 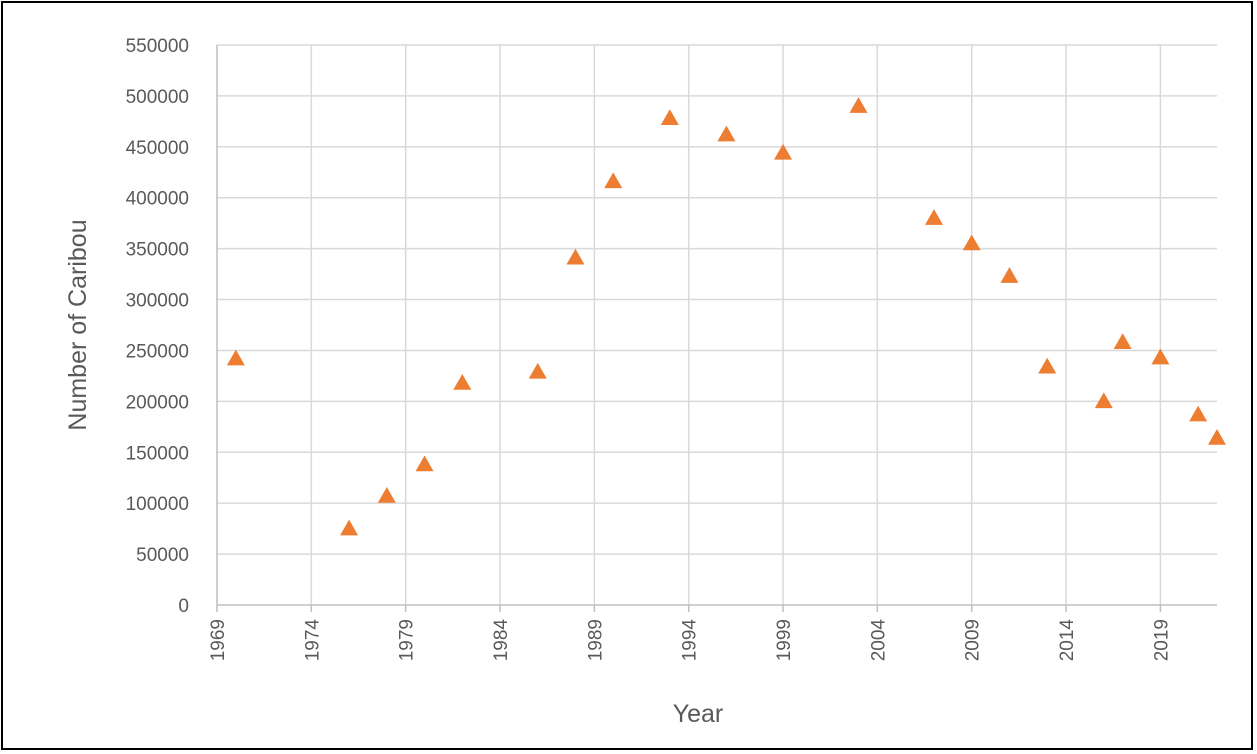 What do you see at coordinates (878, 640) in the screenshot?
I see `x-tick-label: 2004` at bounding box center [878, 640].